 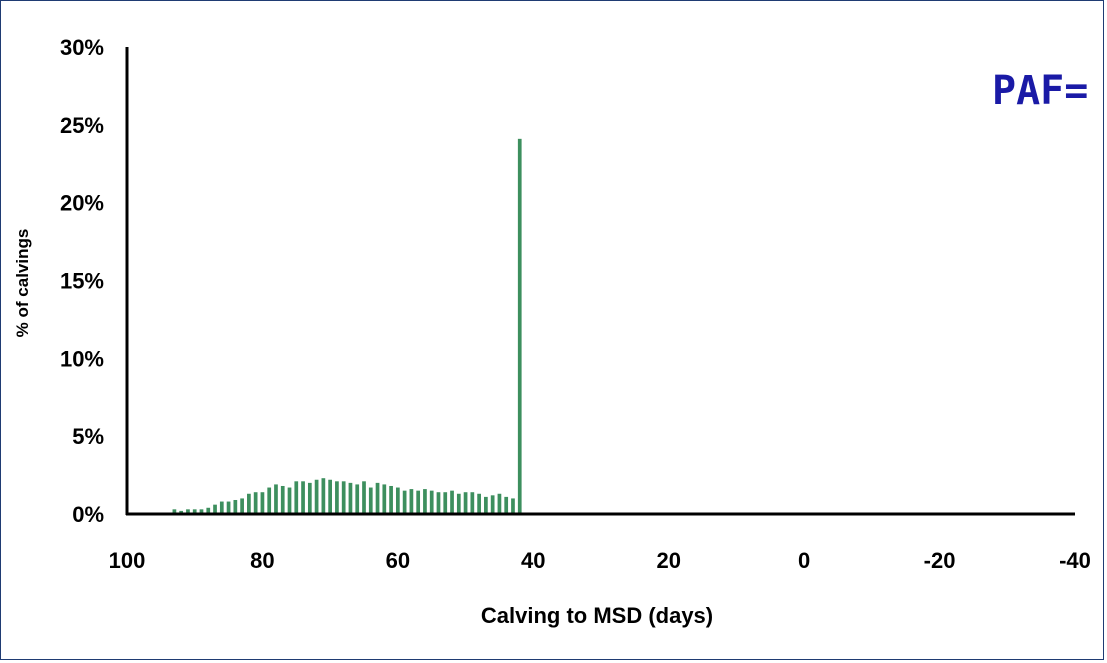 What do you see at coordinates (22, 283) in the screenshot?
I see `y-axis-title: % of calvings` at bounding box center [22, 283].